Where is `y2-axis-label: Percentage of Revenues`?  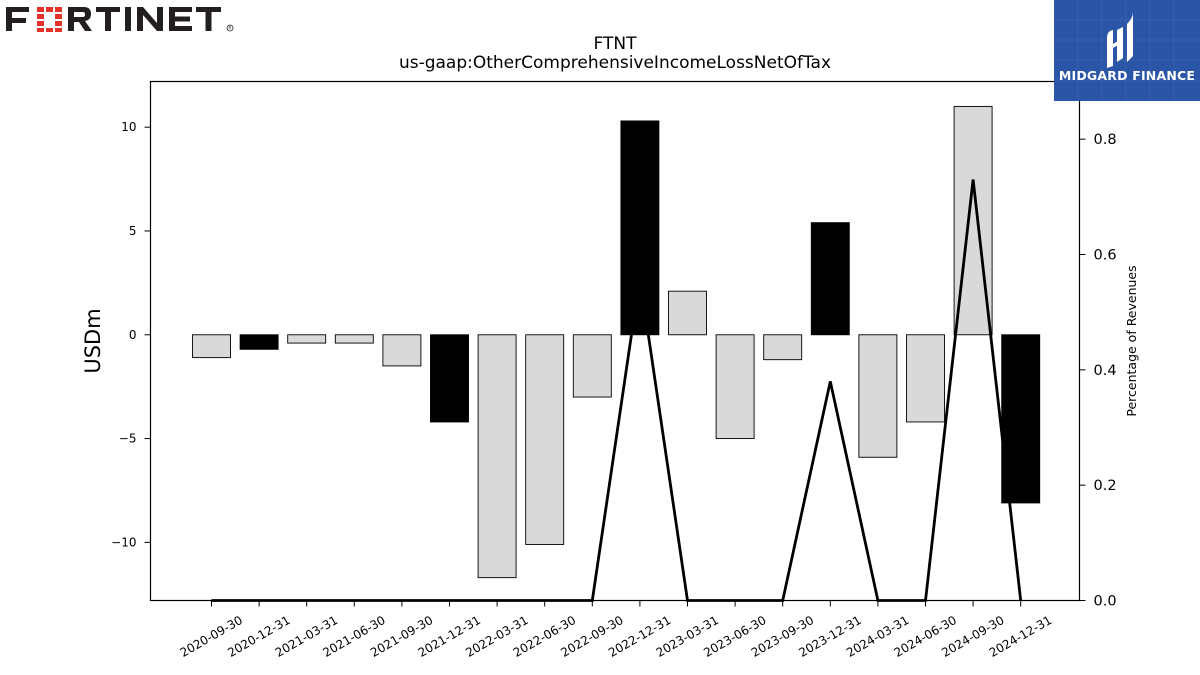 y2-axis-label: Percentage of Revenues is located at coordinates (1131, 340).